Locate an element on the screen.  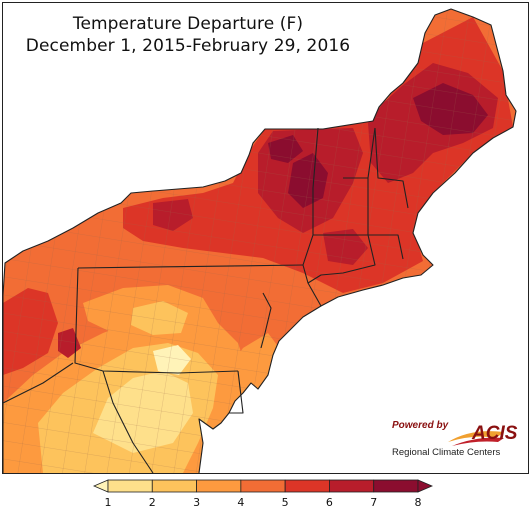
acis-swoosh-icon is located at coordinates (476, 438).